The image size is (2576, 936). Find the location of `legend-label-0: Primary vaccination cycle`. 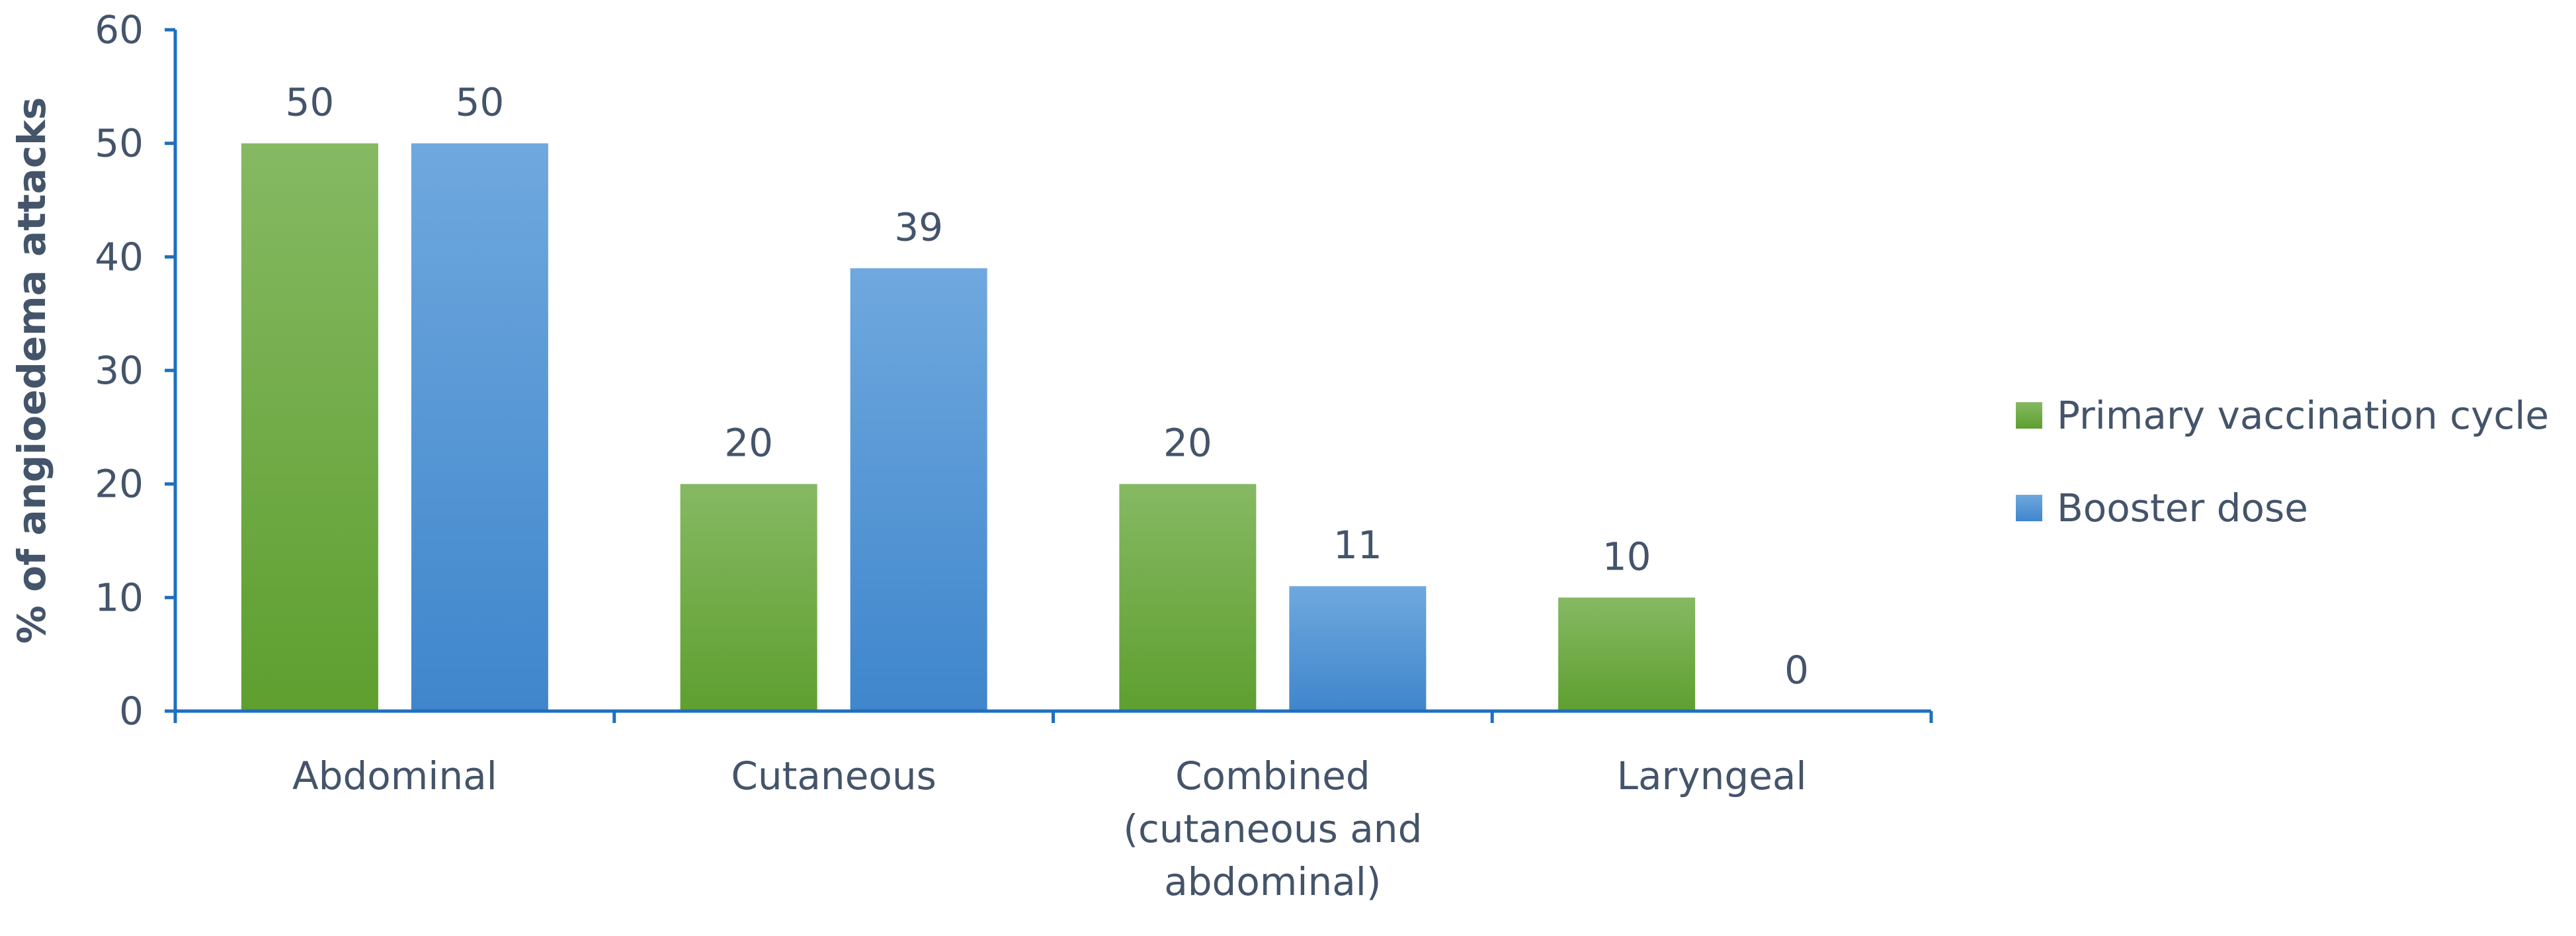

legend-label-0: Primary vaccination cycle is located at coordinates (2303, 415).